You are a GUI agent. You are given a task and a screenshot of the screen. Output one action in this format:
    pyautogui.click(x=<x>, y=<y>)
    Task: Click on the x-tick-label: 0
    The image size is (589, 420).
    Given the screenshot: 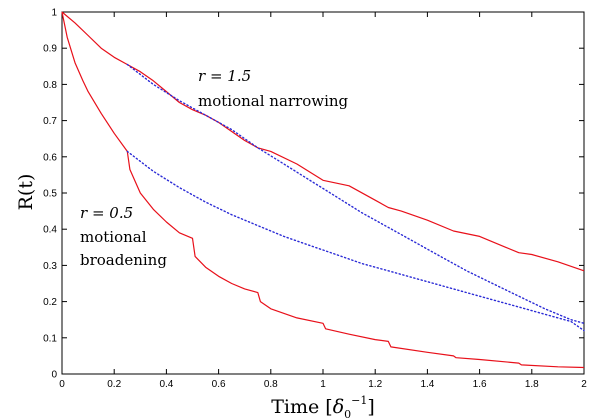 What is the action you would take?
    pyautogui.click(x=62, y=384)
    